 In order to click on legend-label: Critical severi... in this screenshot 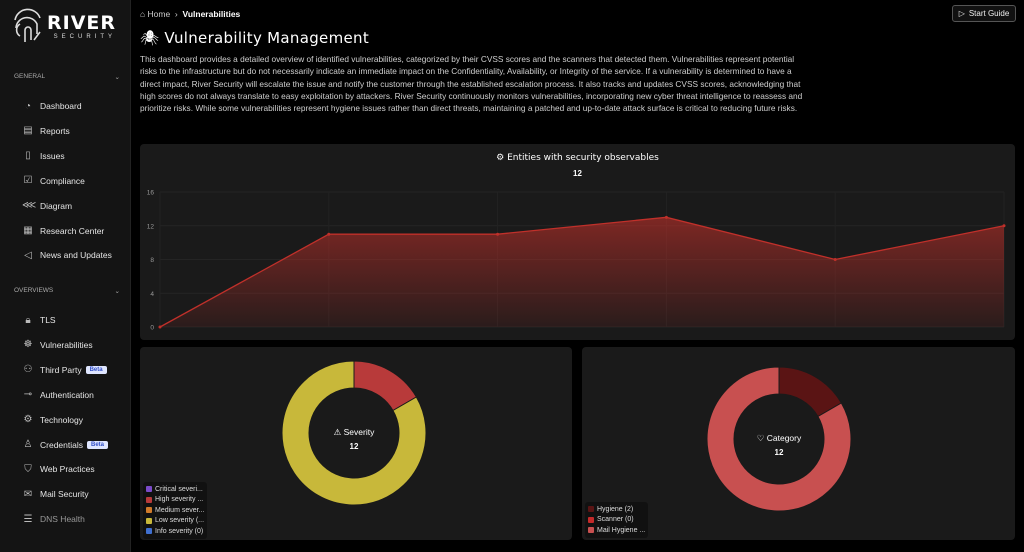, I will do `click(179, 489)`.